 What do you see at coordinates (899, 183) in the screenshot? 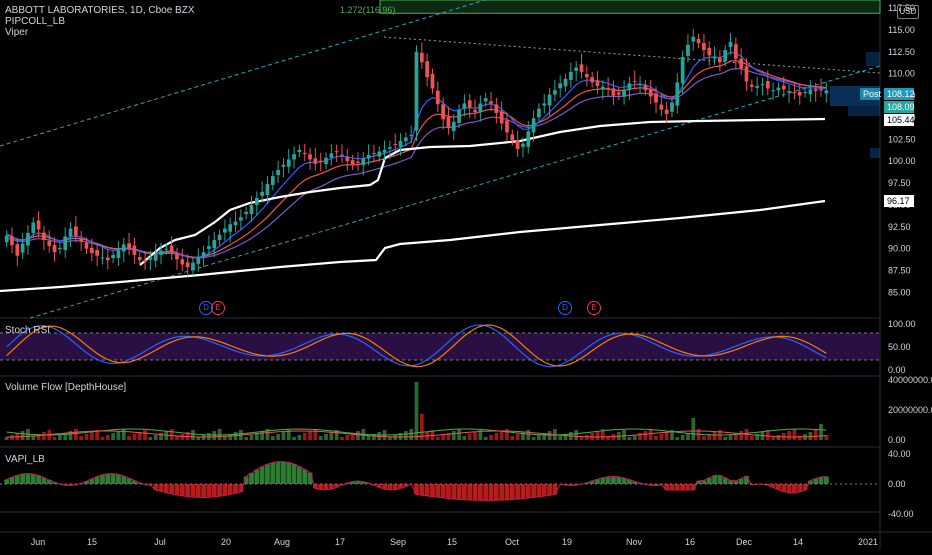
I see `price-axis-tick: 97.50` at bounding box center [899, 183].